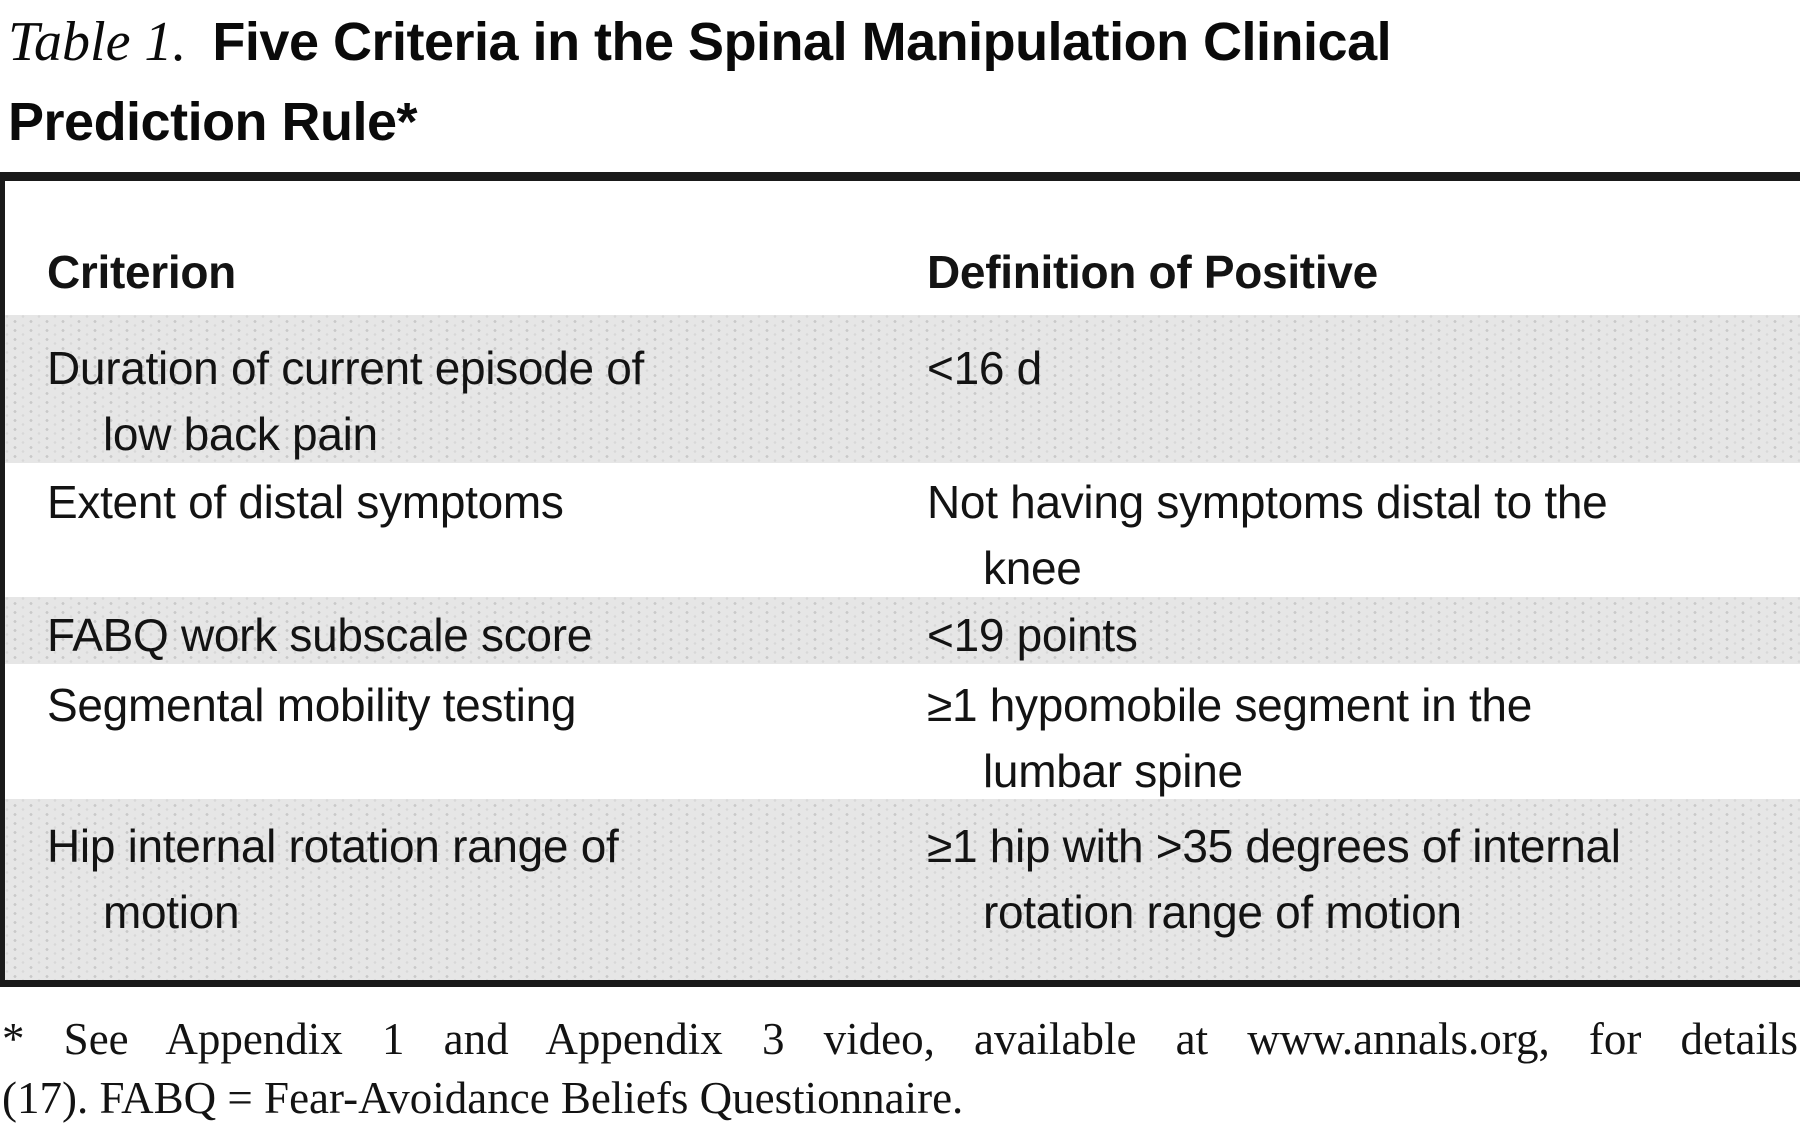 This screenshot has width=1800, height=1133. I want to click on table-title-text-continued: Prediction Rule*, so click(213, 122).